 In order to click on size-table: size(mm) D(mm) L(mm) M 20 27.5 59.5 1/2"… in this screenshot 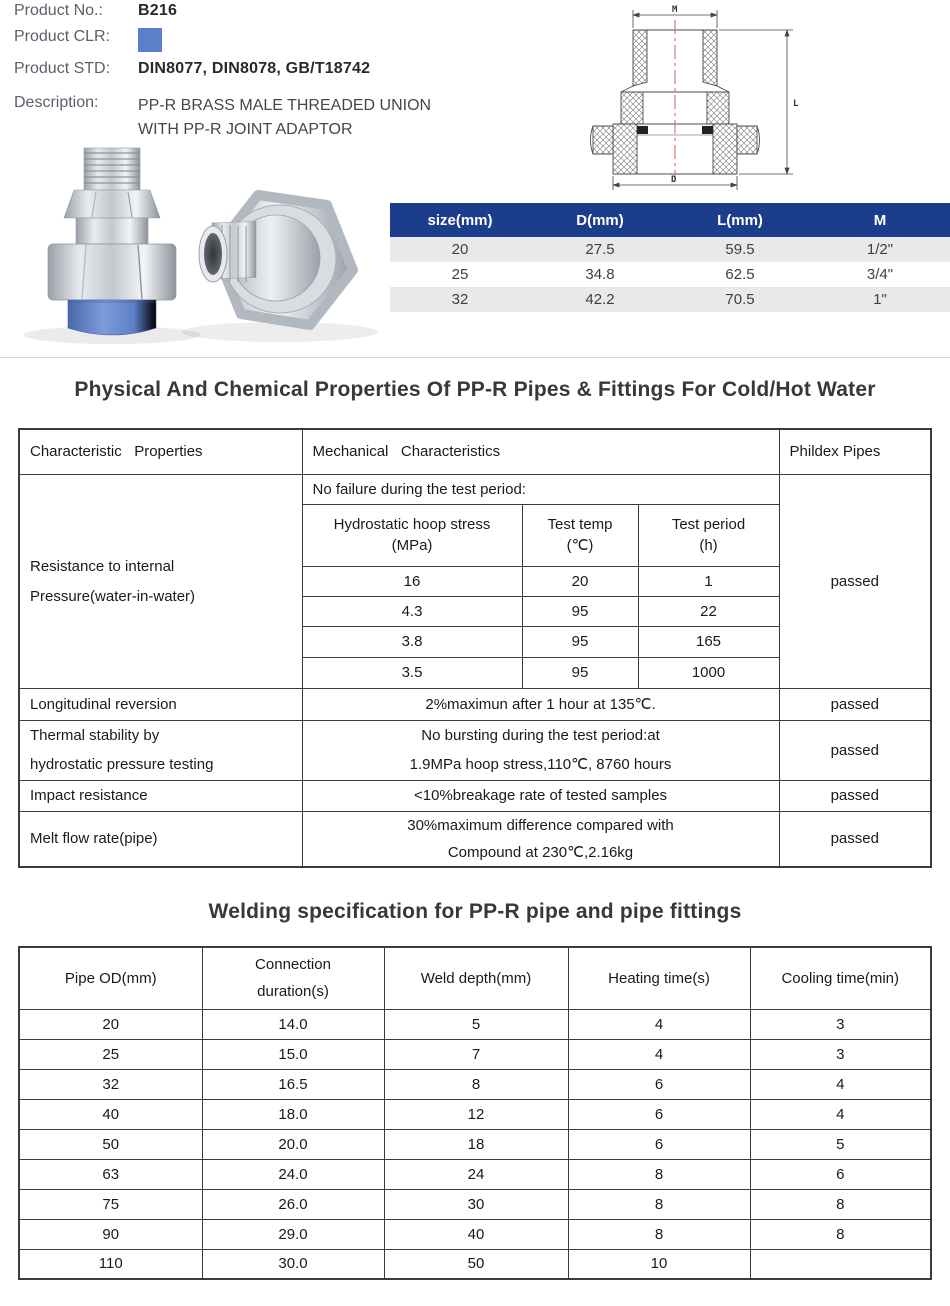, I will do `click(670, 257)`.